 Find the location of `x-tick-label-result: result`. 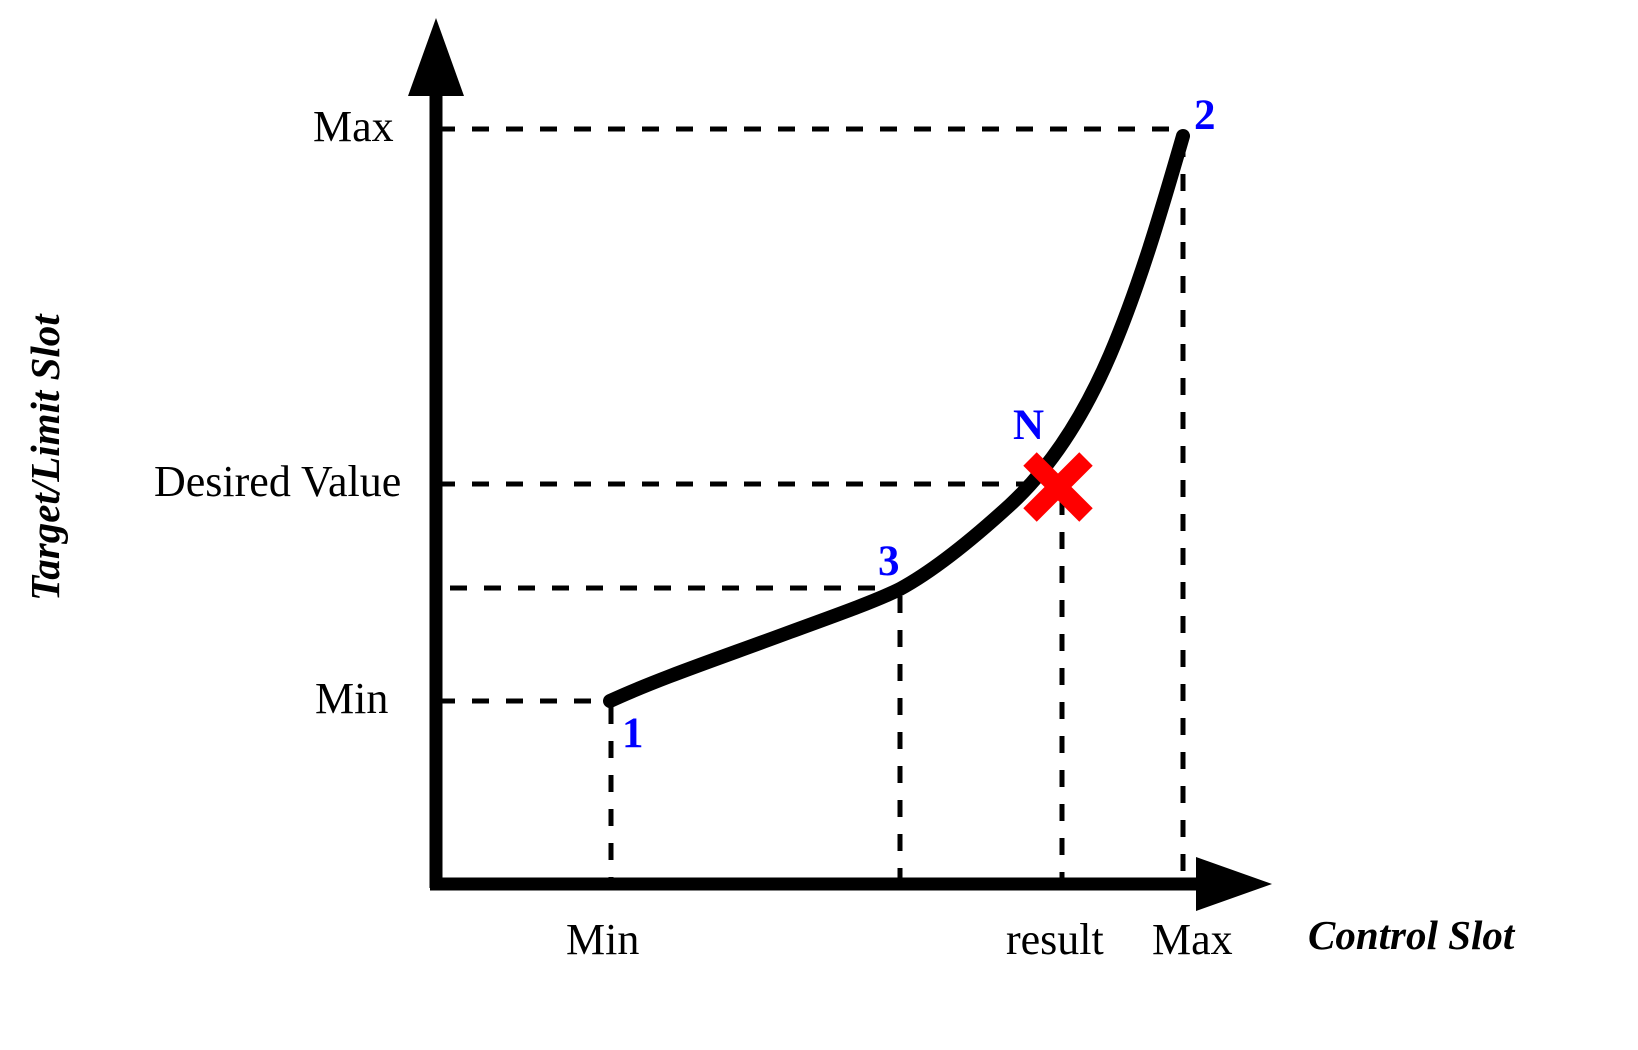

x-tick-label-result: result is located at coordinates (1055, 939).